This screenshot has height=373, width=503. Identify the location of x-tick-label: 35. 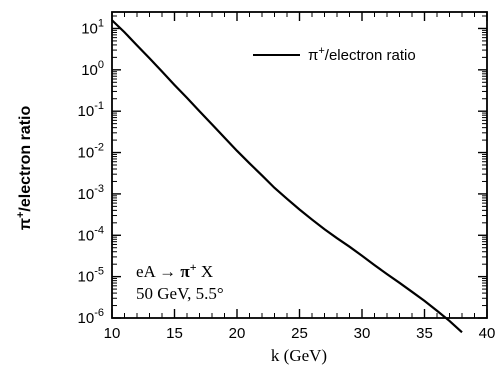
(424, 333).